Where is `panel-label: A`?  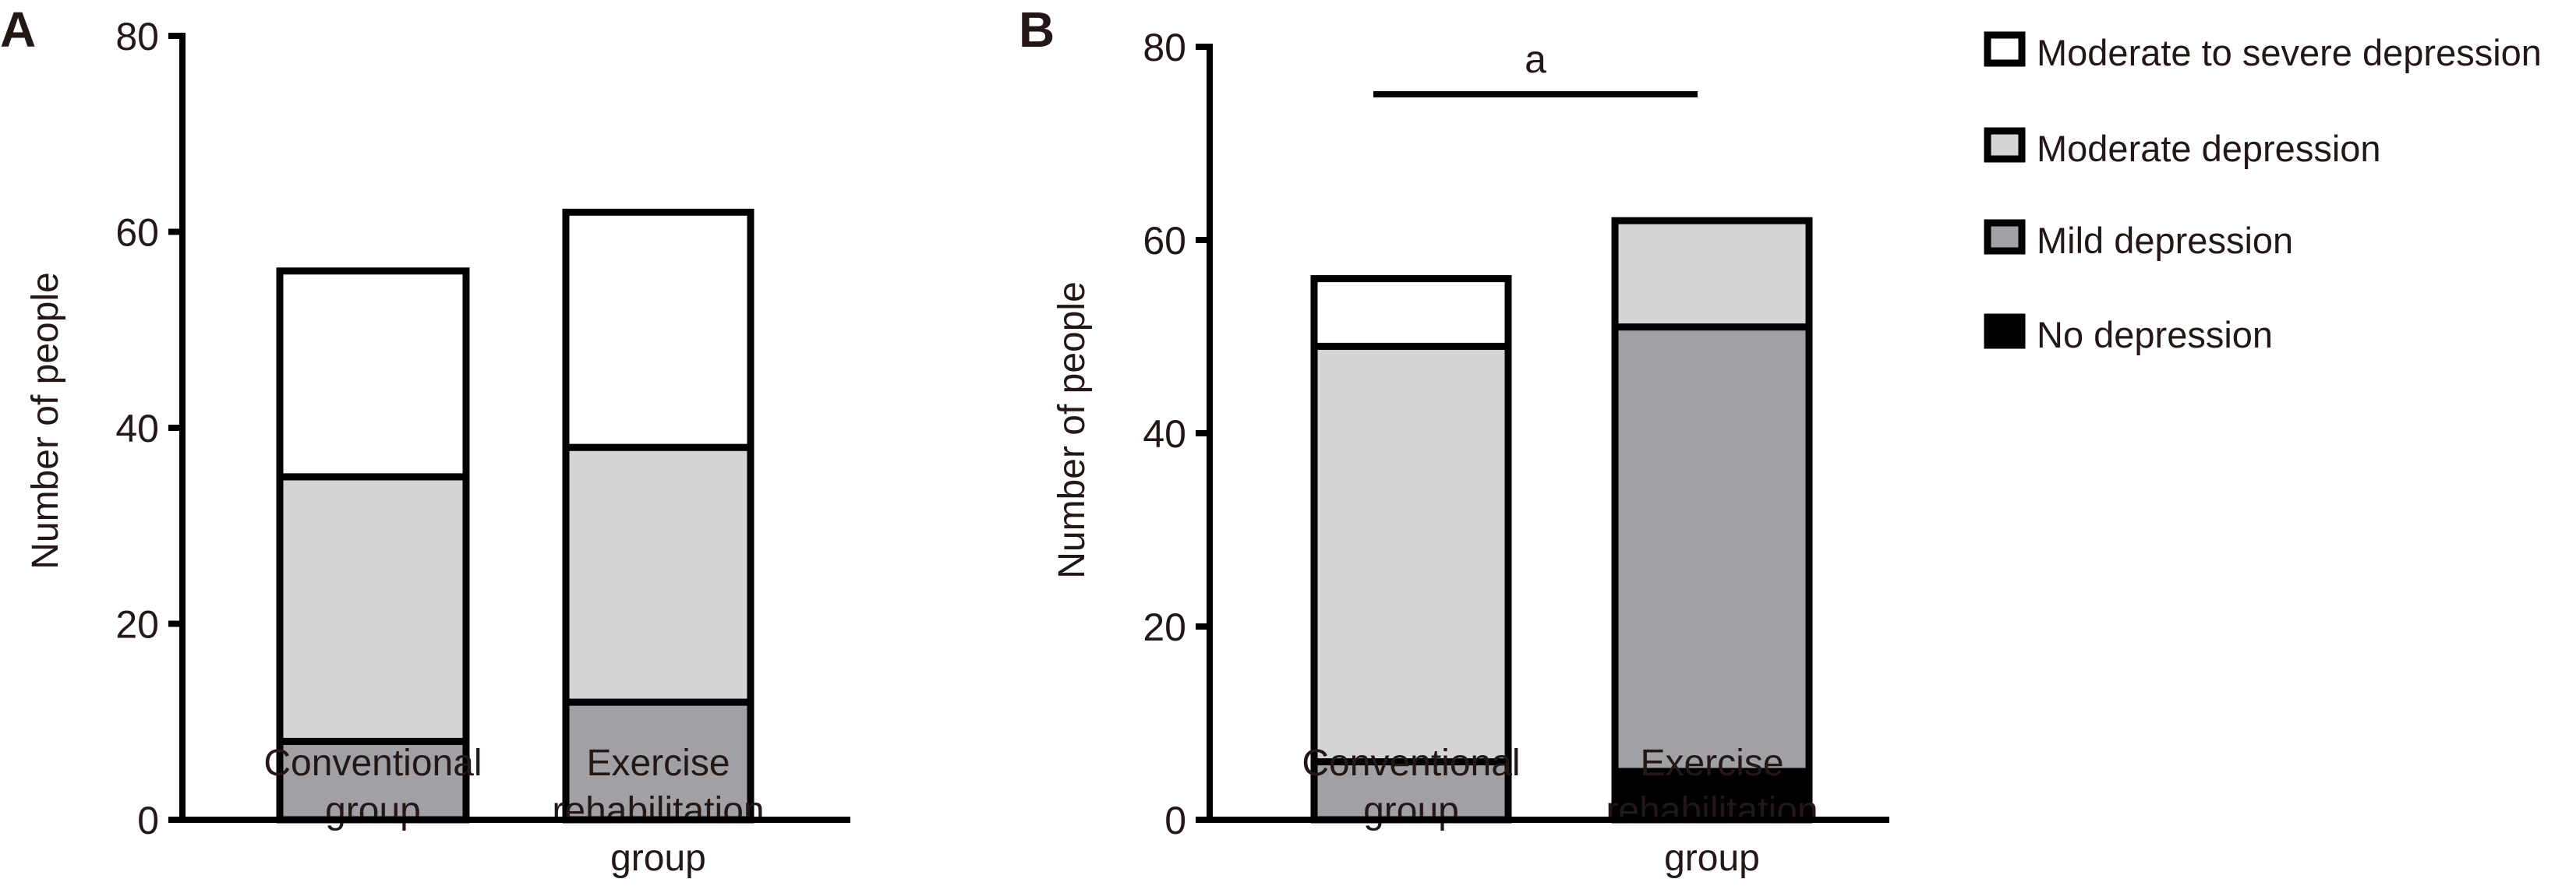
panel-label: A is located at coordinates (18, 30).